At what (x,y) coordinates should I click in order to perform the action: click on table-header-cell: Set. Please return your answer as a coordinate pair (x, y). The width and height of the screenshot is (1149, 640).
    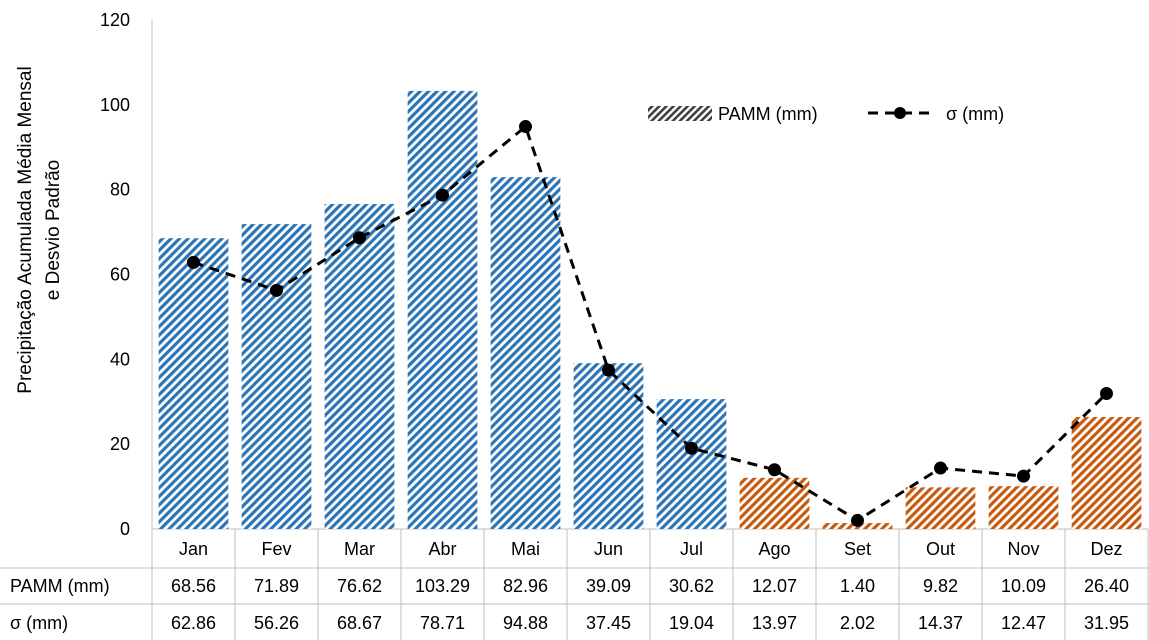
    Looking at the image, I should click on (857, 549).